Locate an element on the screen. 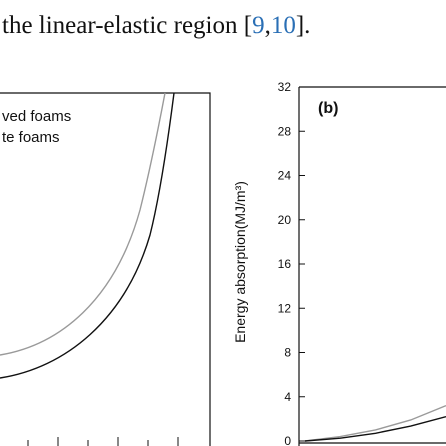  paper-text-line: the linear-elastic region [9,10]. is located at coordinates (223, 26).